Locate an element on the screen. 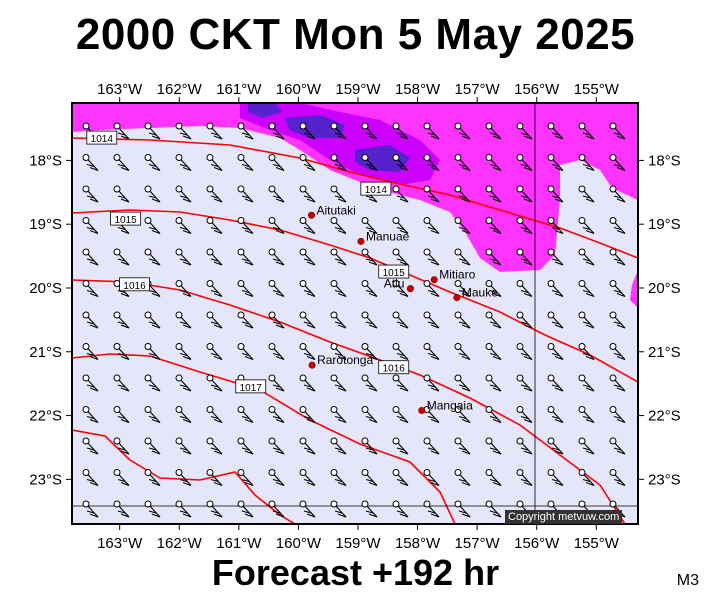 This screenshot has width=711, height=600. forecast-label: Forecast +192 hr is located at coordinates (355, 572).